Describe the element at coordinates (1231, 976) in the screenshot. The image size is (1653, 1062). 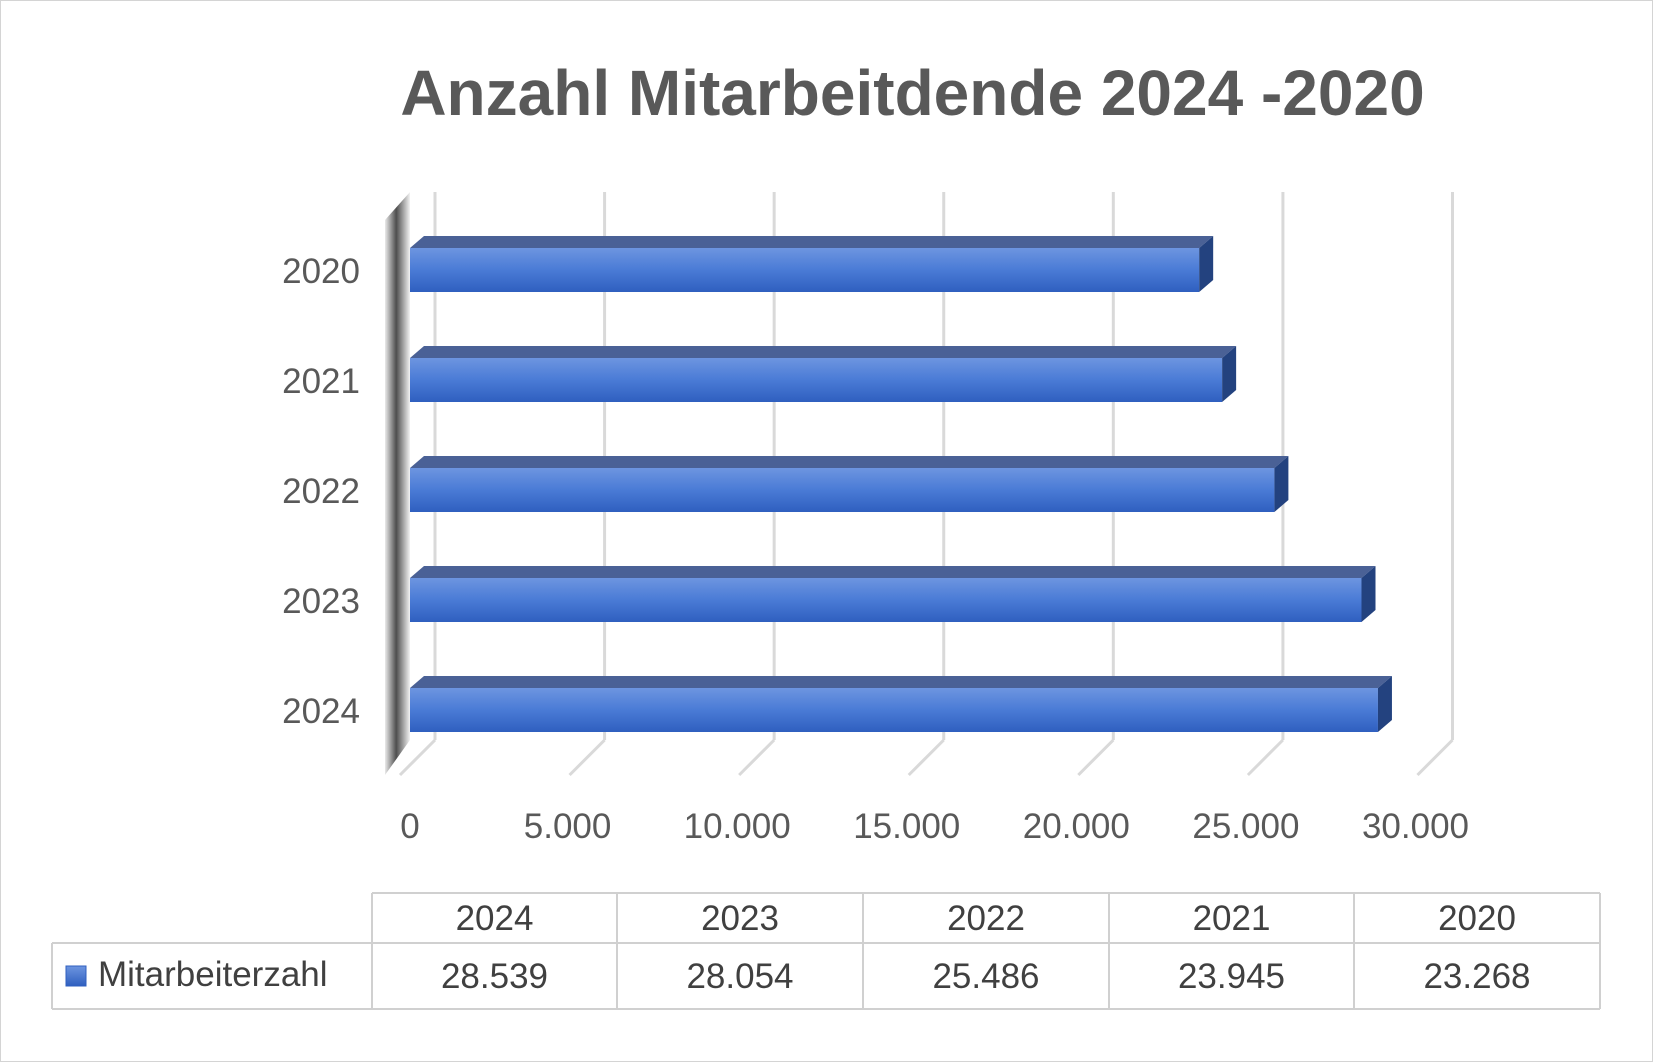
I see `table-value-cell: 23.945` at that location.